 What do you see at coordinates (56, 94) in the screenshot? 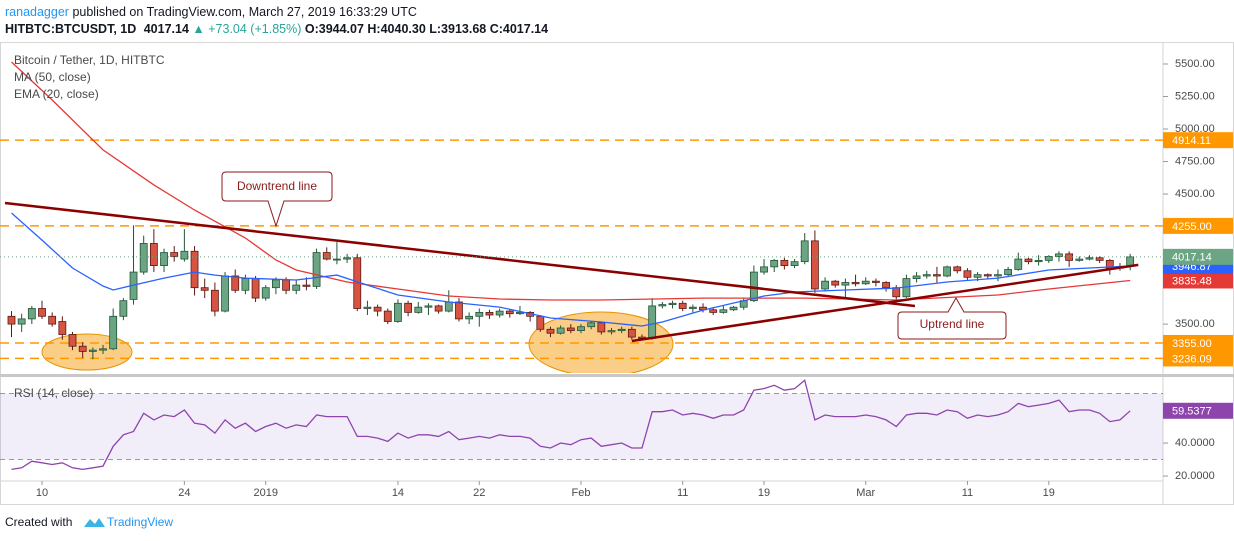
I see `legend-entry: EMA (20, close)` at bounding box center [56, 94].